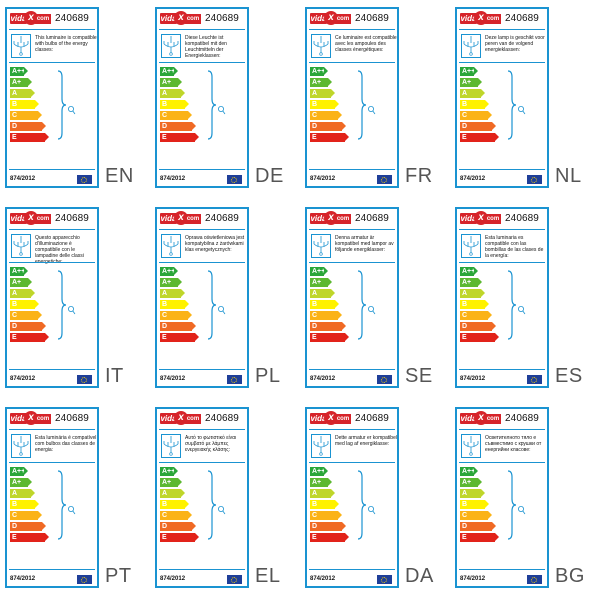 The image size is (600, 600). I want to click on language-code: PT, so click(118, 576).